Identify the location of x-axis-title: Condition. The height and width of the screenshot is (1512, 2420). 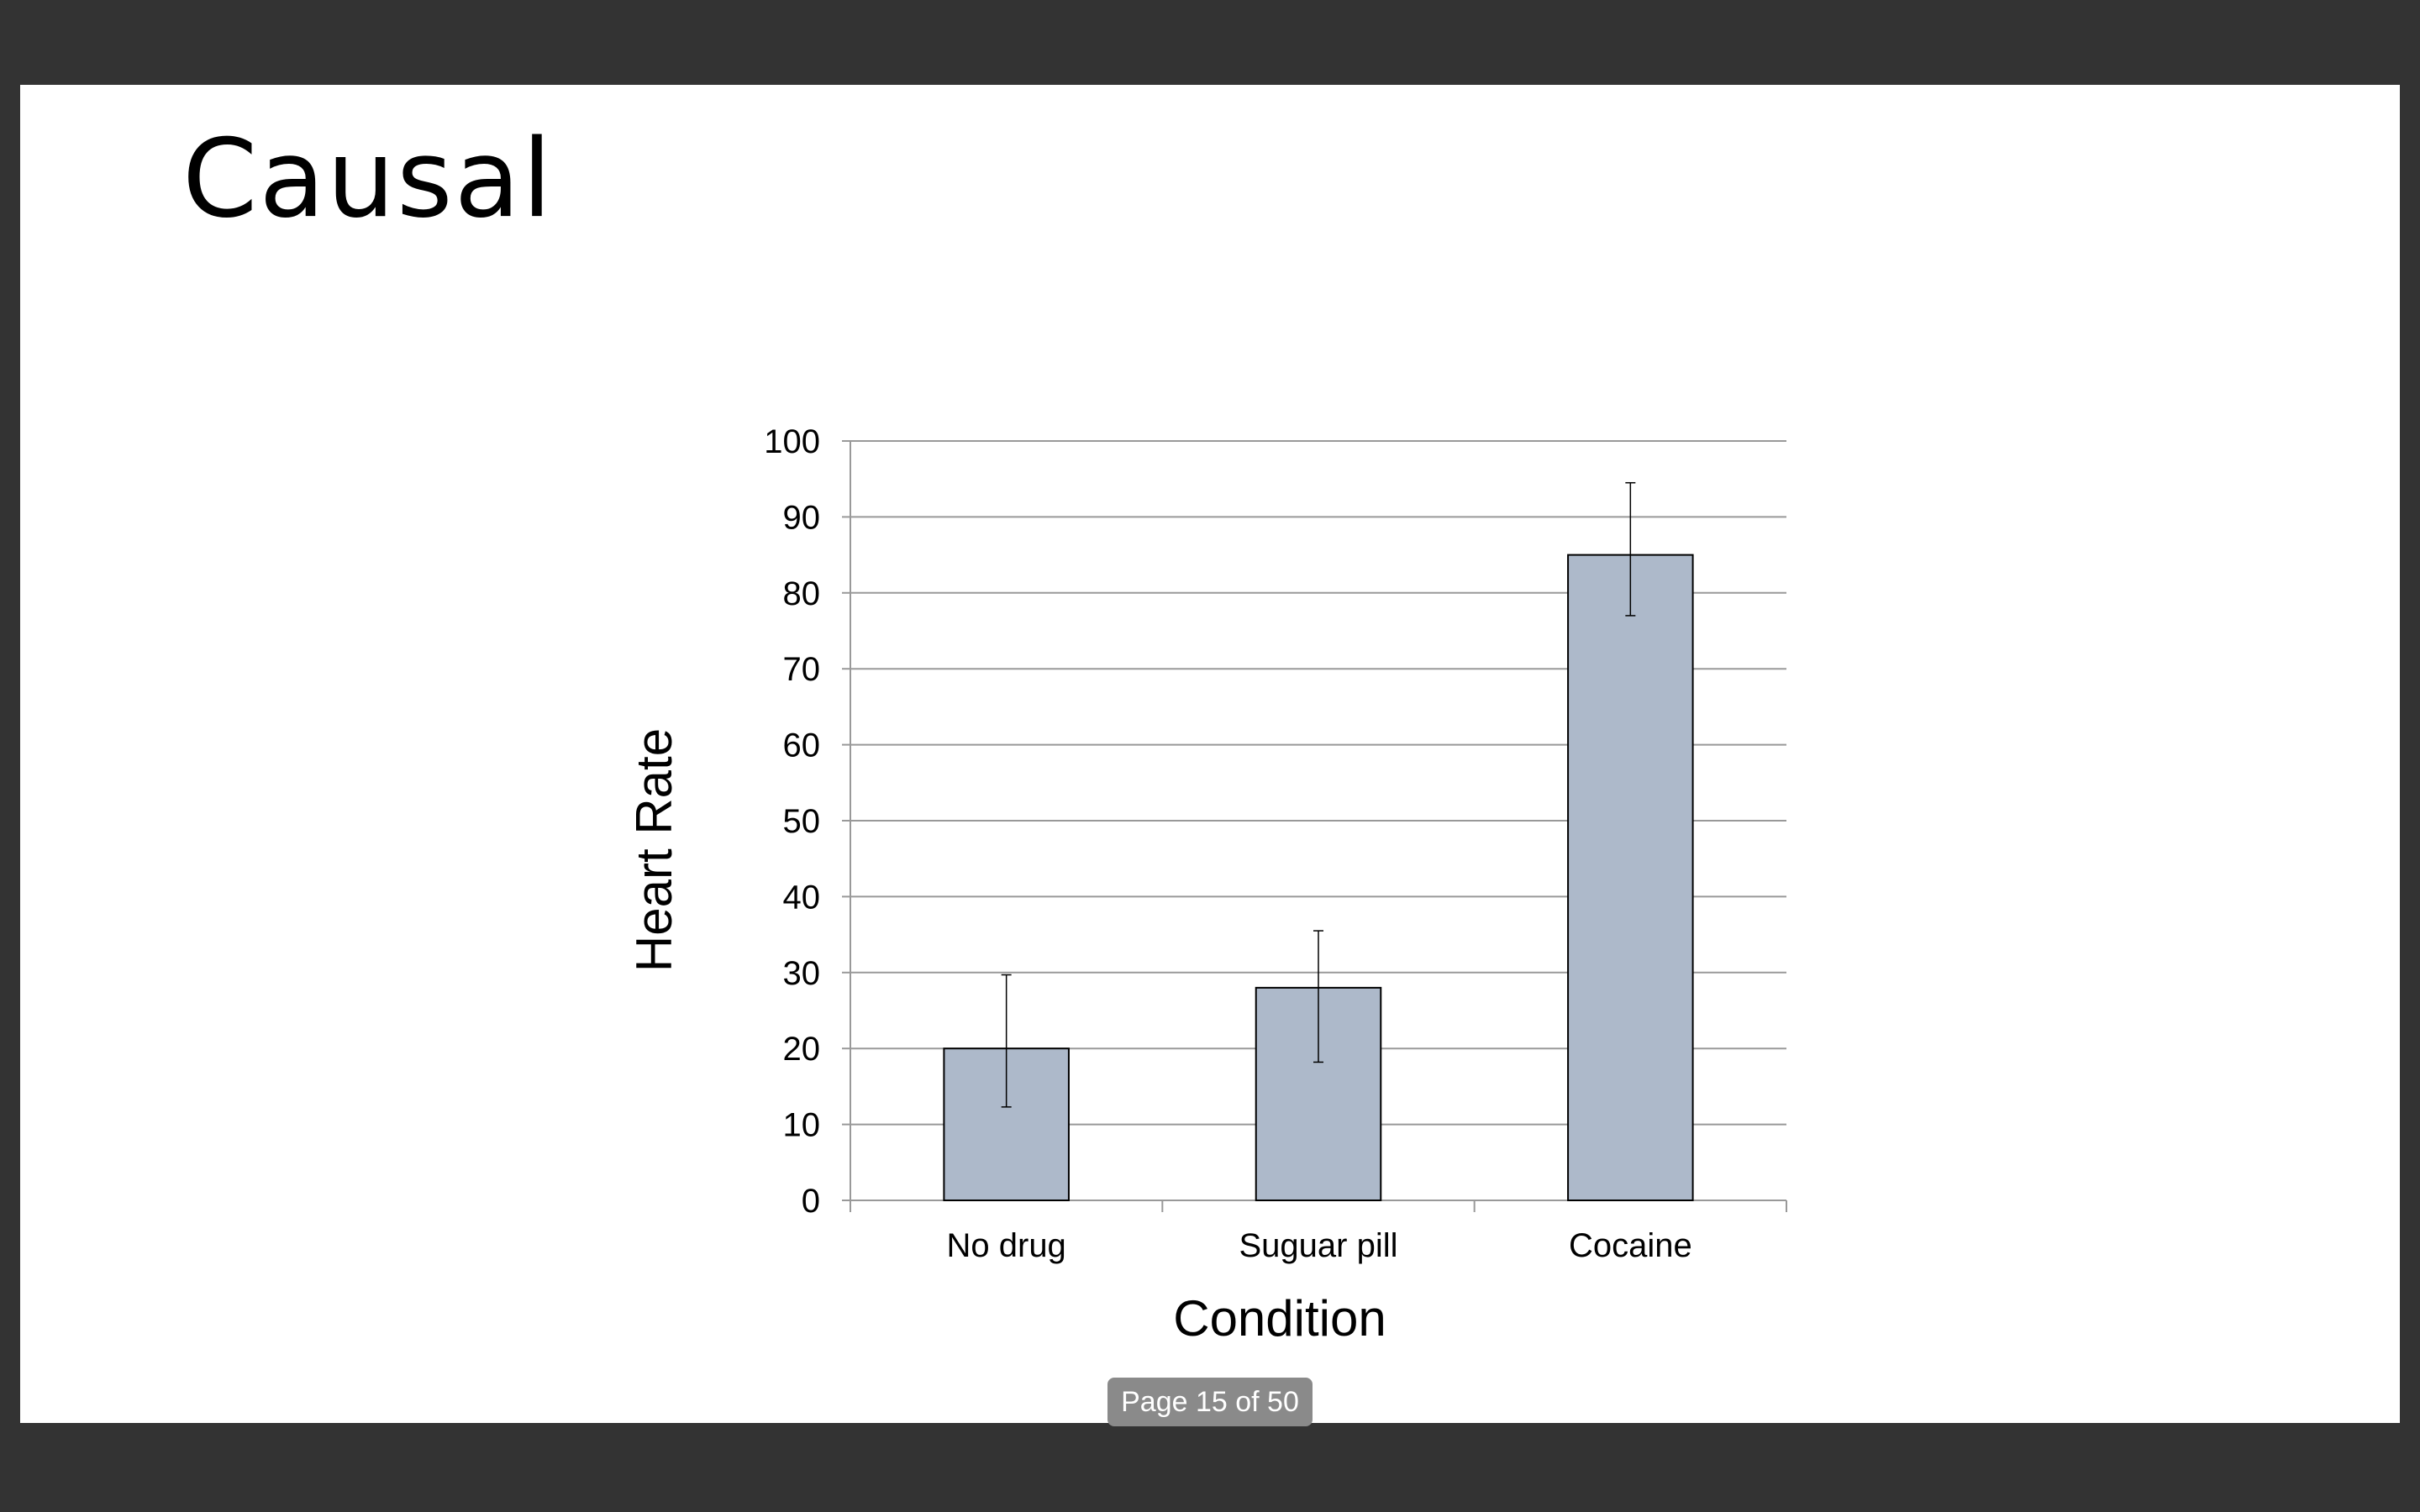
(1279, 1318).